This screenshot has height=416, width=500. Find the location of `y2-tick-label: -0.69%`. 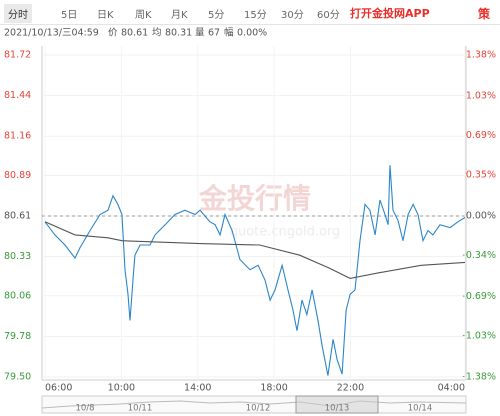

y2-tick-label: -0.69% is located at coordinates (479, 296).